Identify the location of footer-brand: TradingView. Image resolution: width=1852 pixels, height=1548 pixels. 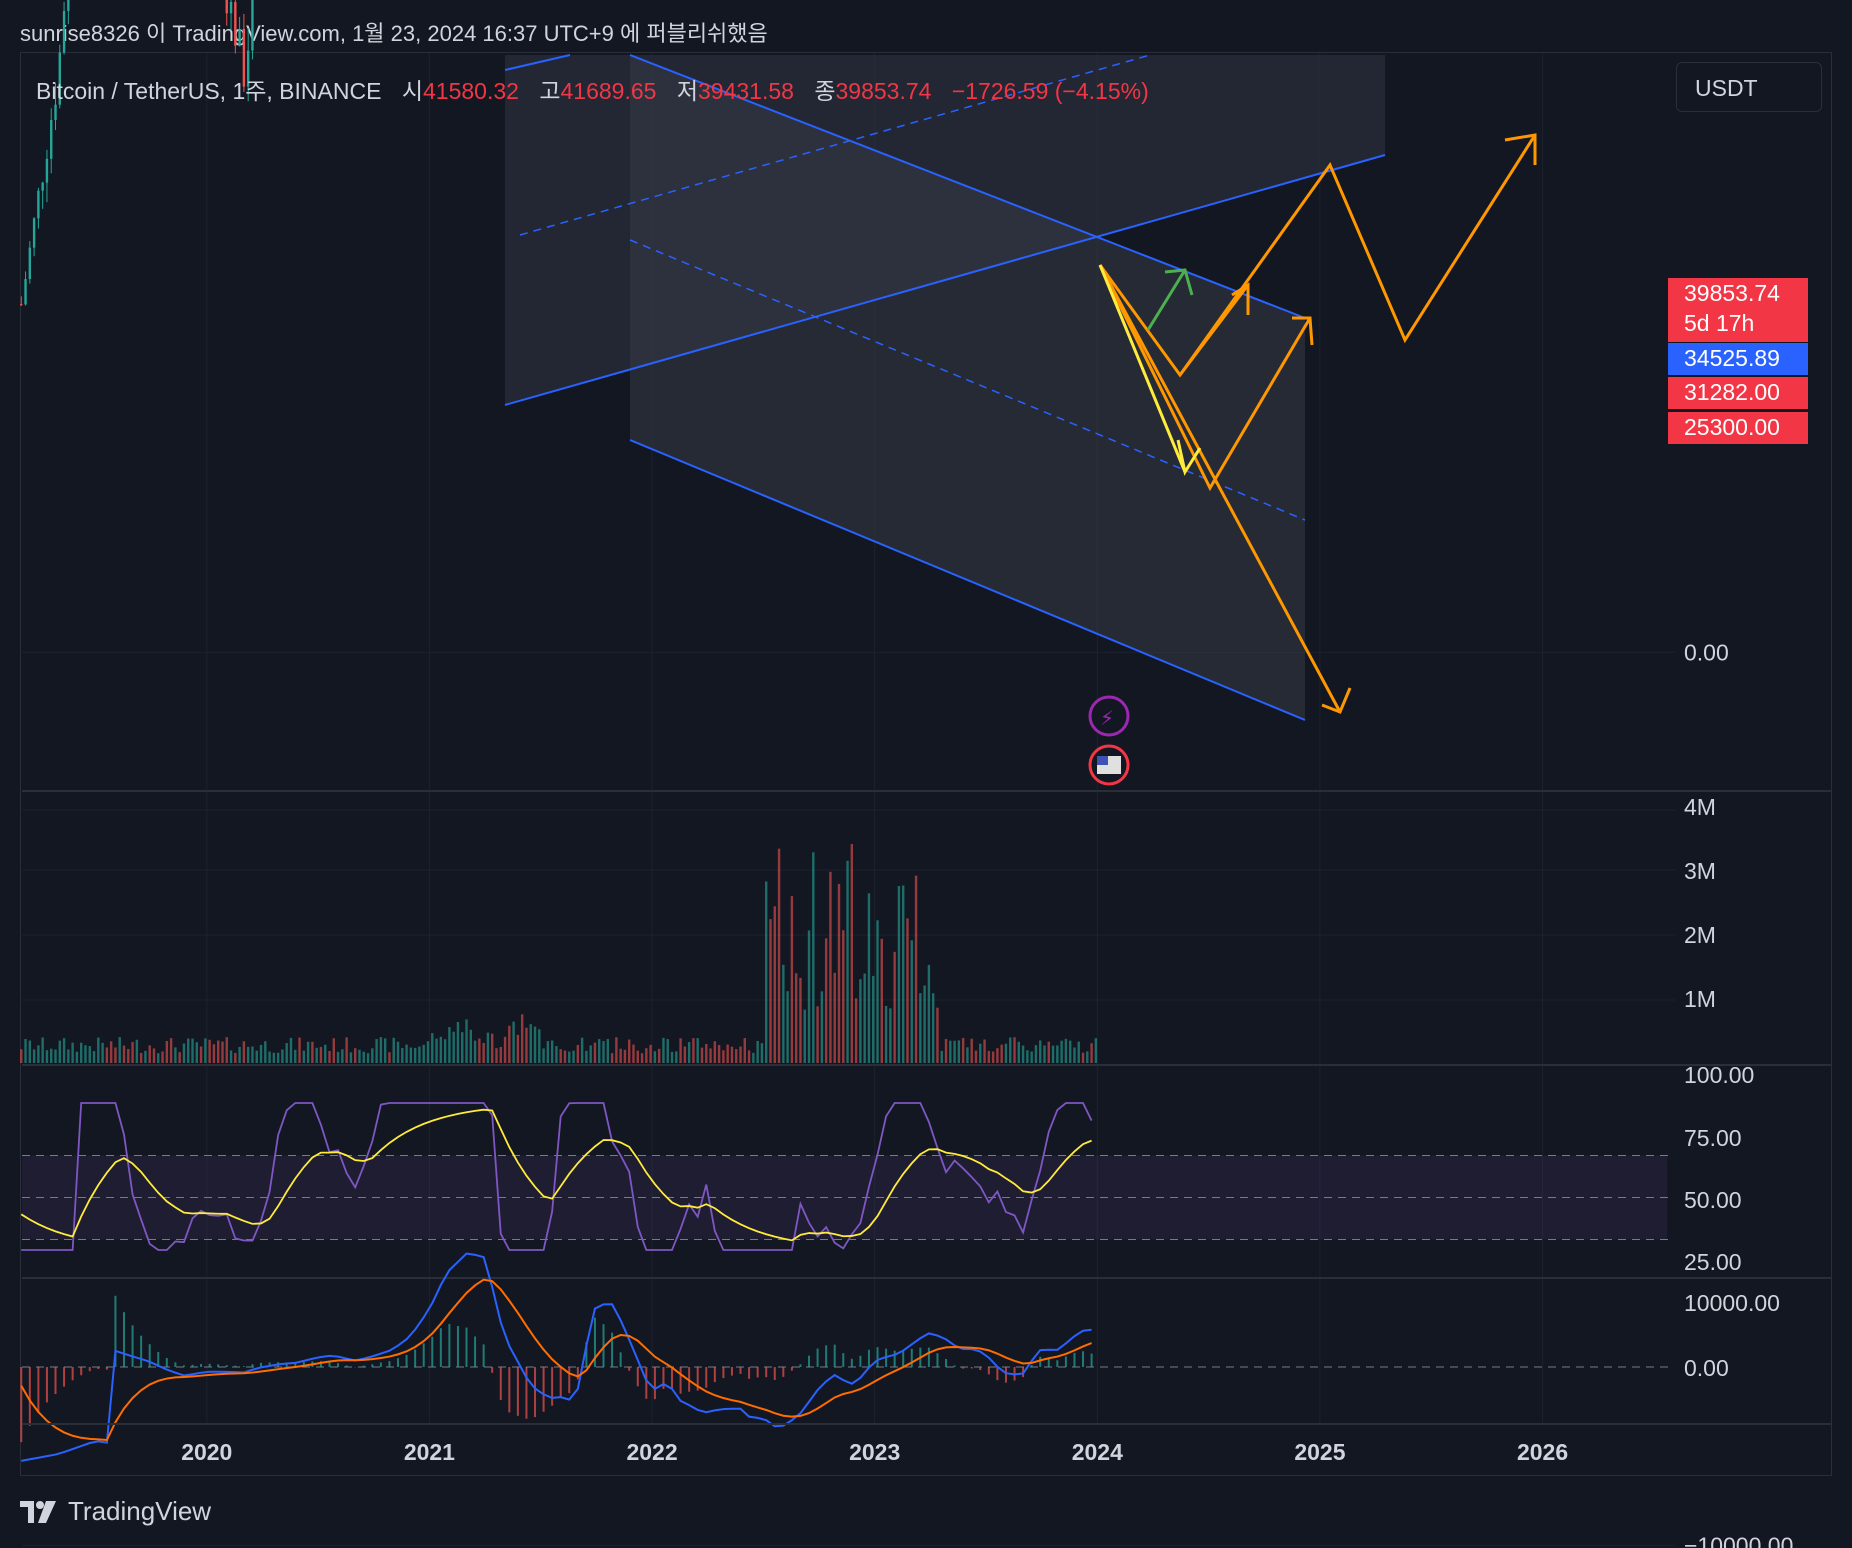
(140, 1511).